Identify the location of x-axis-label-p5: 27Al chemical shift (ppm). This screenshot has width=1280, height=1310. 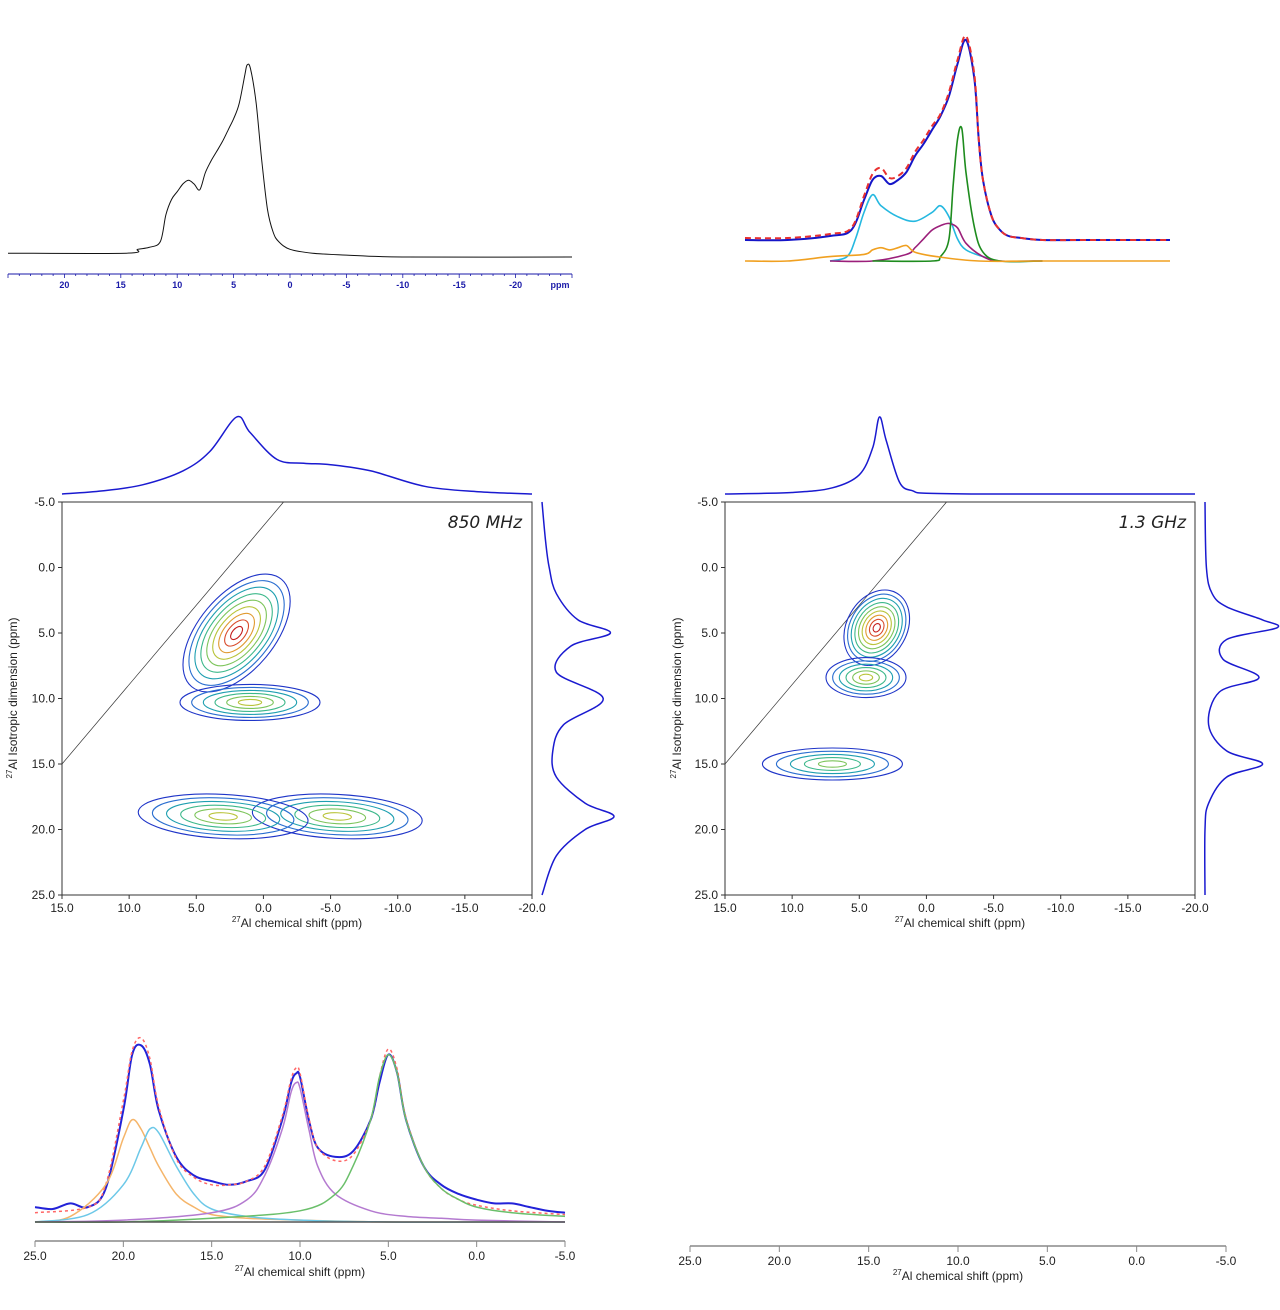
(300, 1271).